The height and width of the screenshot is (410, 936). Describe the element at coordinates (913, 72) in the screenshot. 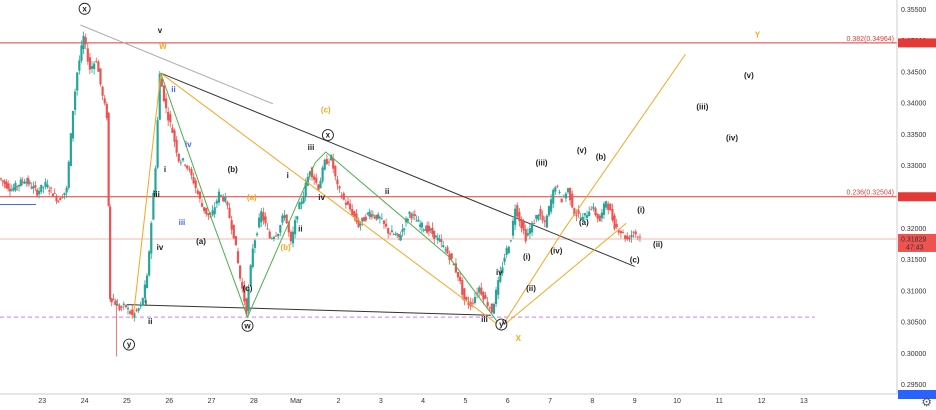

I see `y-tick-label: 0.34500` at that location.